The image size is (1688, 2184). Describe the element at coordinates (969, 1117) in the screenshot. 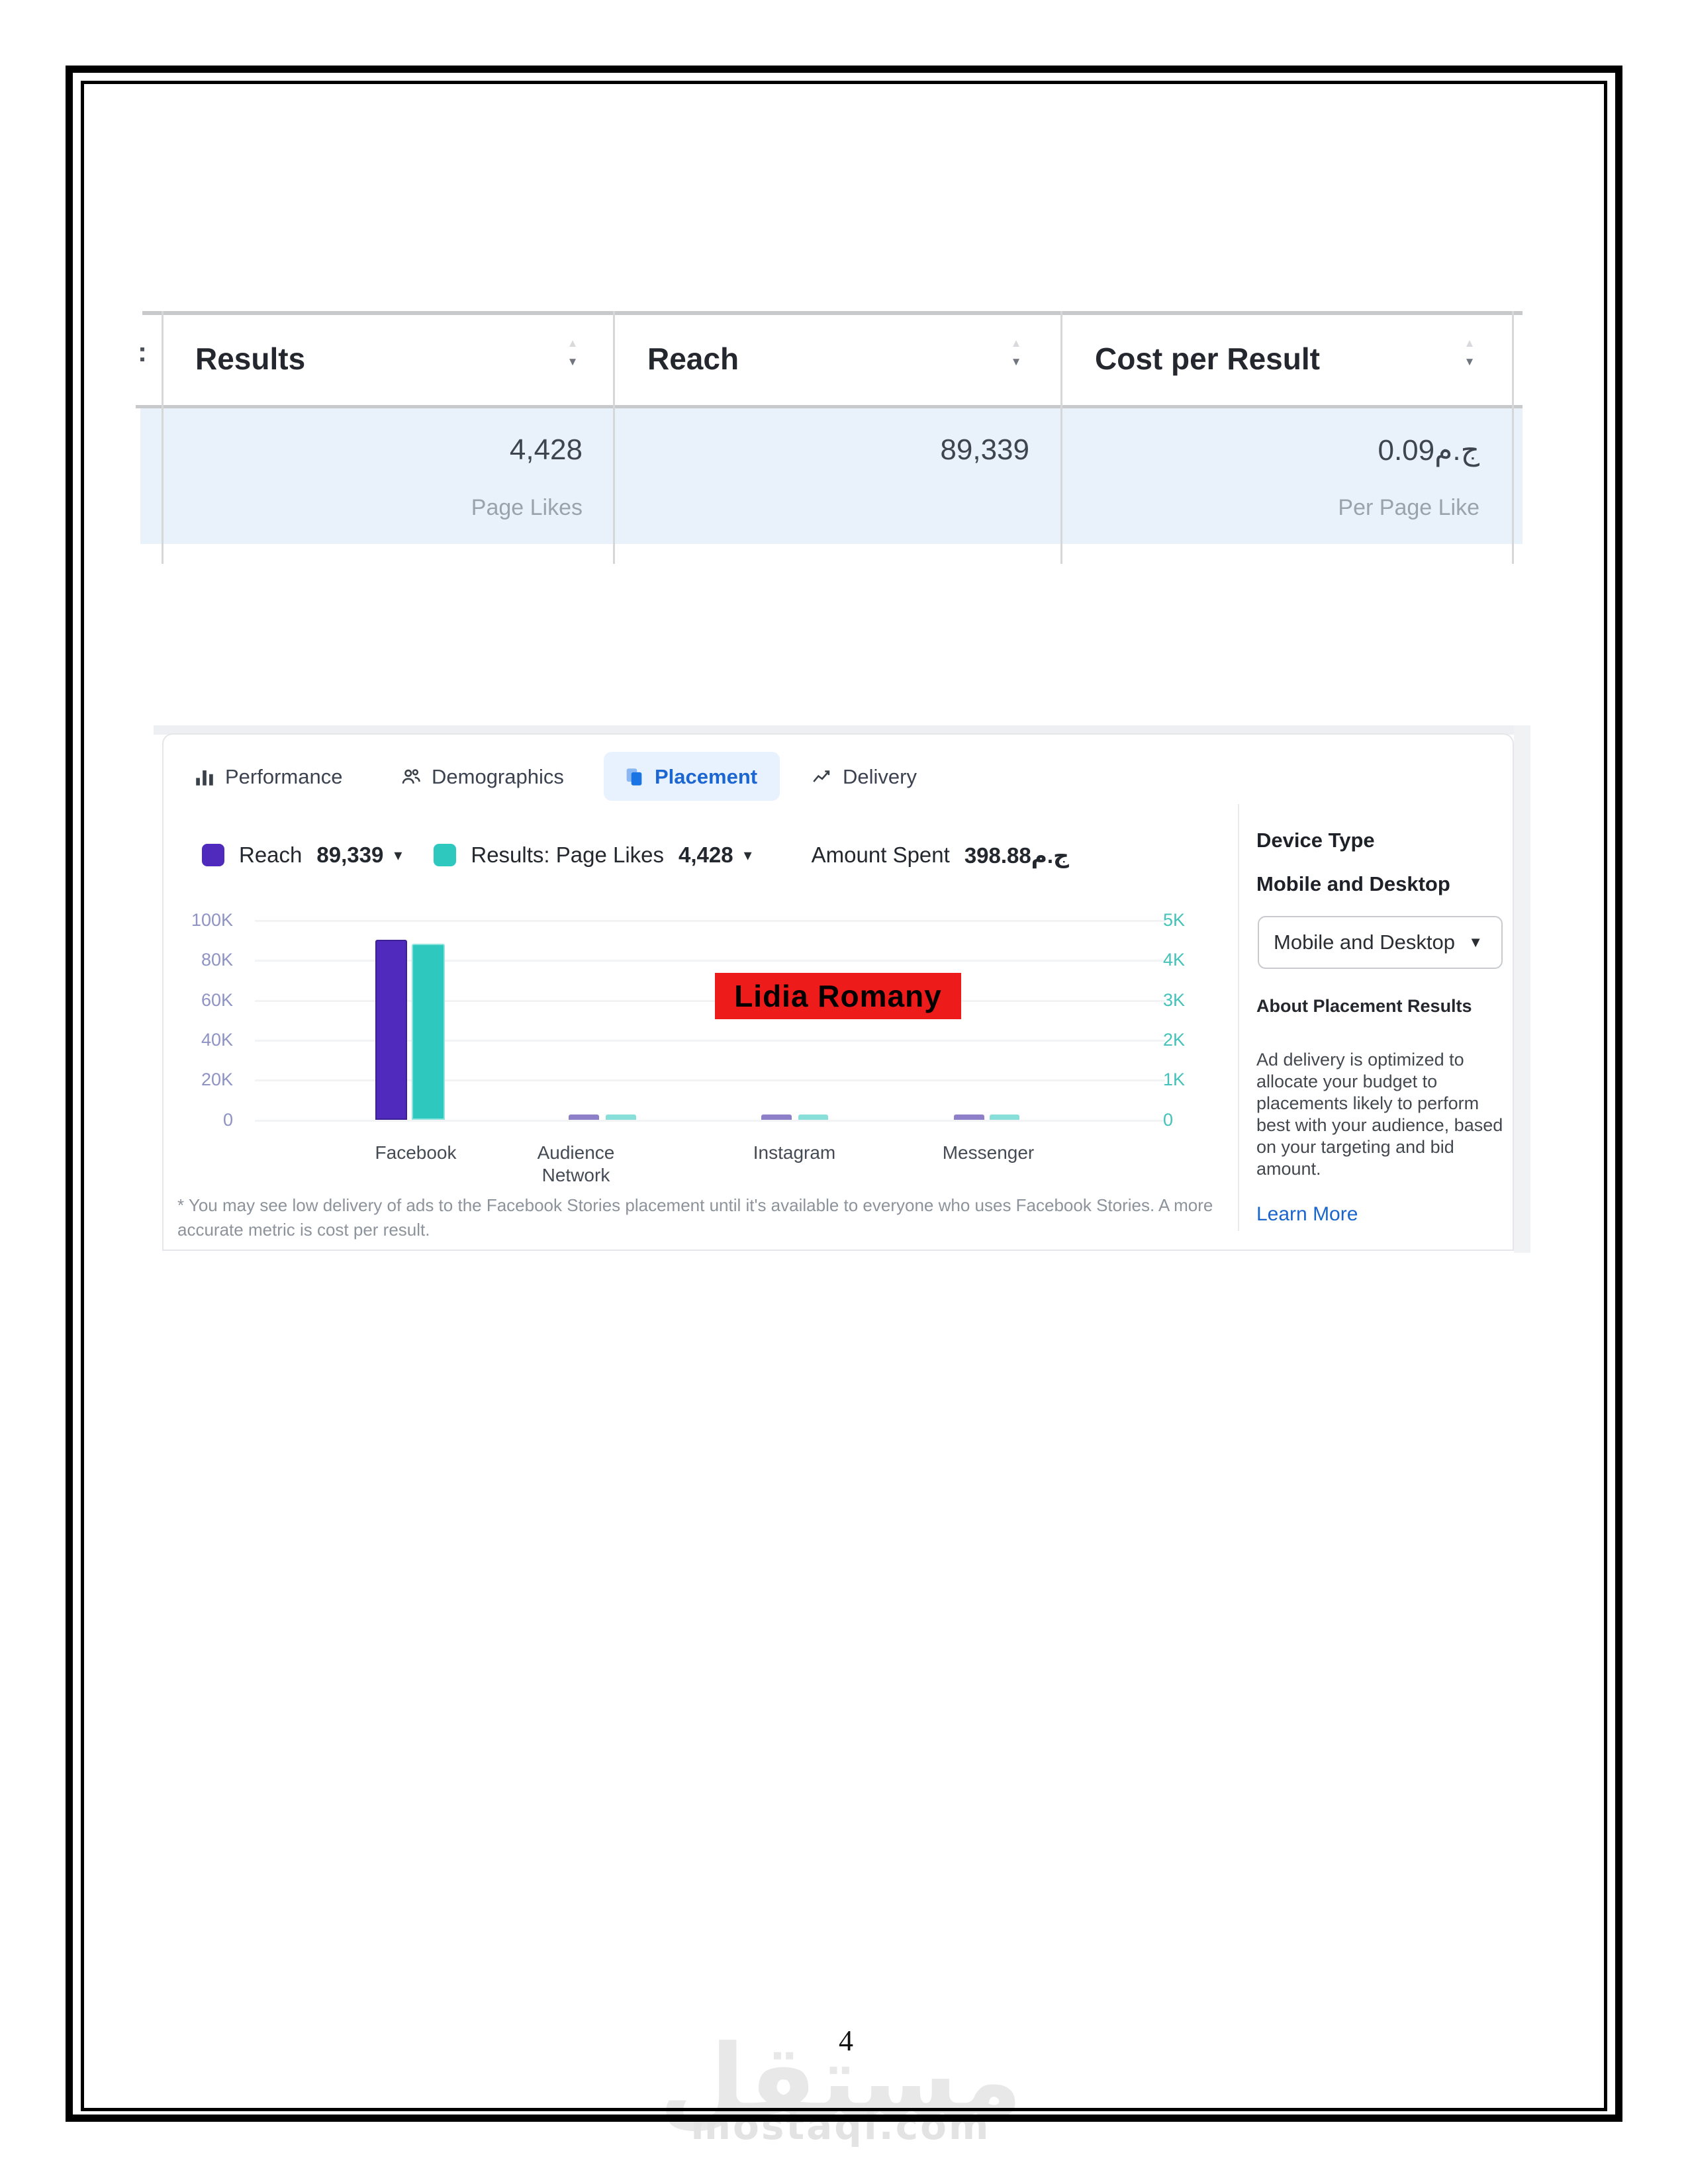

I see `bar-messenger-reach` at that location.